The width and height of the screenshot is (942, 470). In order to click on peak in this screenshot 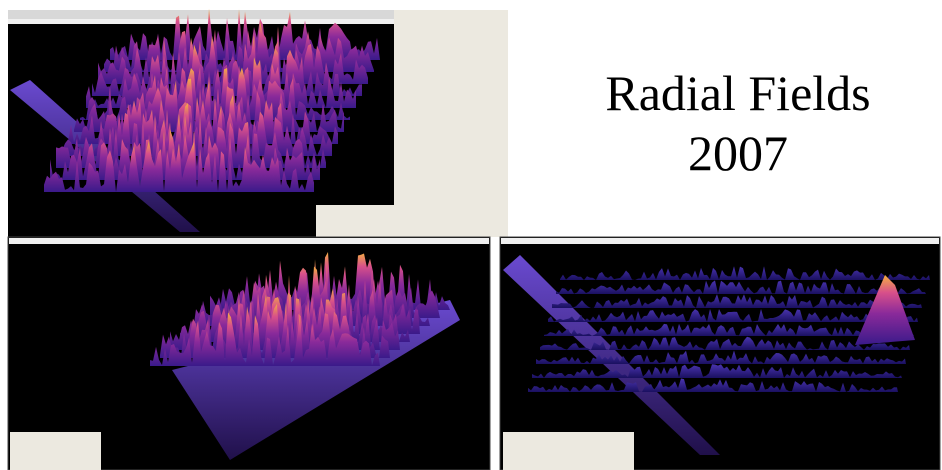, I will do `click(885, 310)`.